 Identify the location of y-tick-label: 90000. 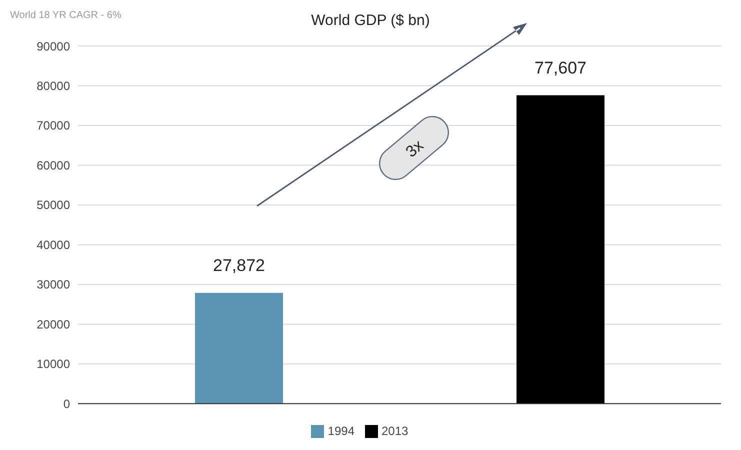
(53, 46).